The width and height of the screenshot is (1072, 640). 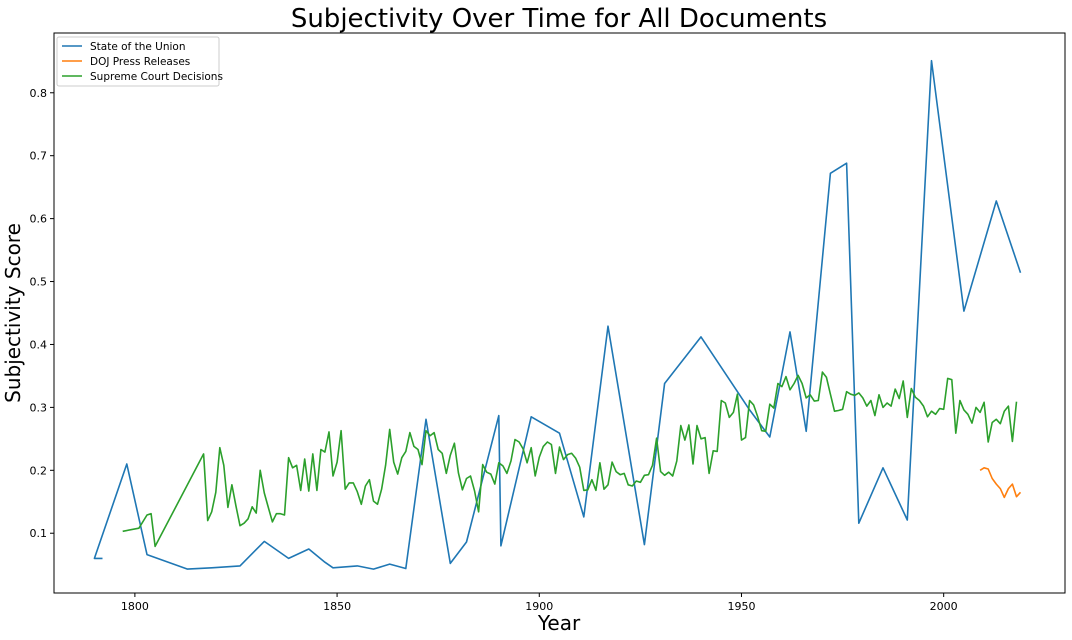 I want to click on y-tick-label-0.3: 0.3, so click(x=39, y=407).